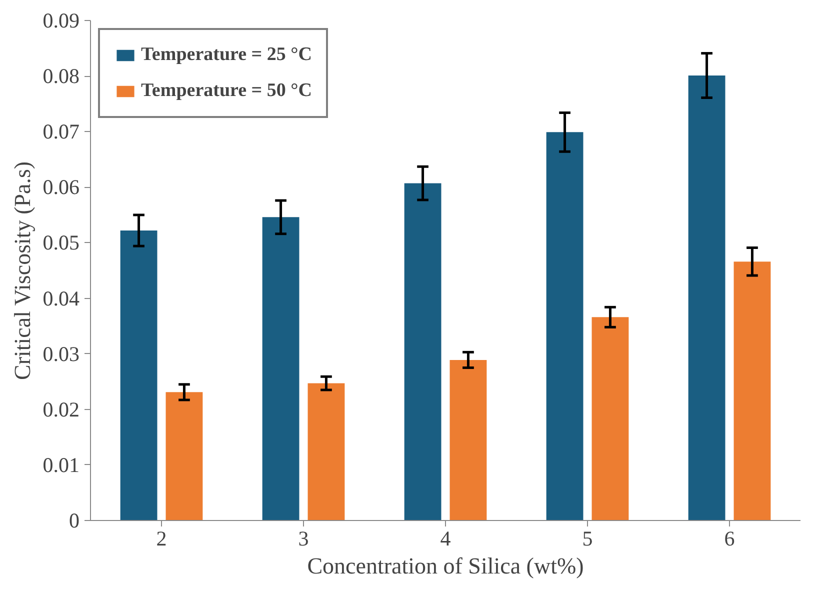 Image resolution: width=840 pixels, height=607 pixels. Describe the element at coordinates (61, 409) in the screenshot. I see `y-tick-label: 0.02` at that location.